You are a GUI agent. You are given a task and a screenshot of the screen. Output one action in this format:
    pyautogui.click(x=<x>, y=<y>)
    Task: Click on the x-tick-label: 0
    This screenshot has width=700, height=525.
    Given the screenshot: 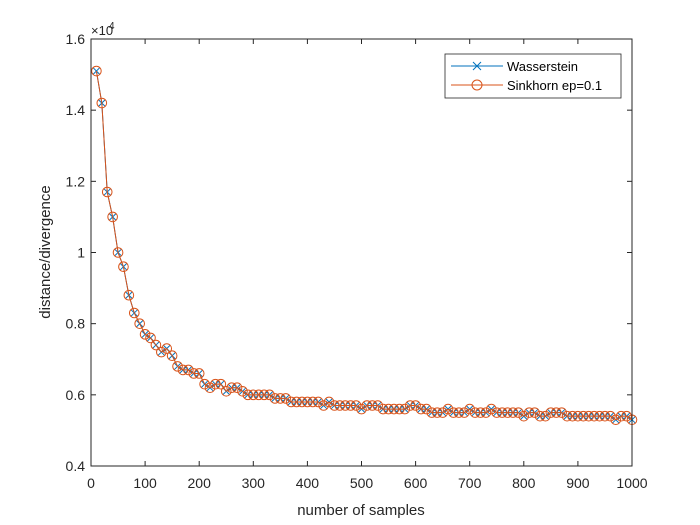 What is the action you would take?
    pyautogui.click(x=91, y=483)
    